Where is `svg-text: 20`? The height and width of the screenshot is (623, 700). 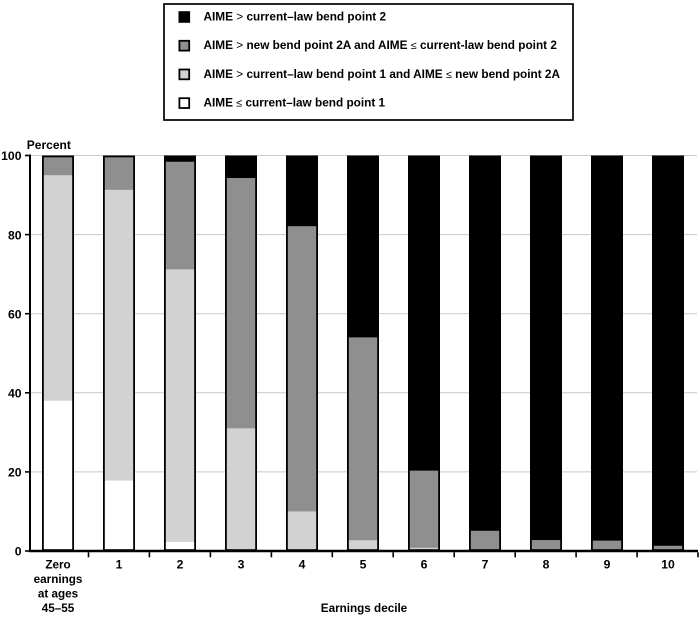
svg-text: 20 is located at coordinates (15, 473).